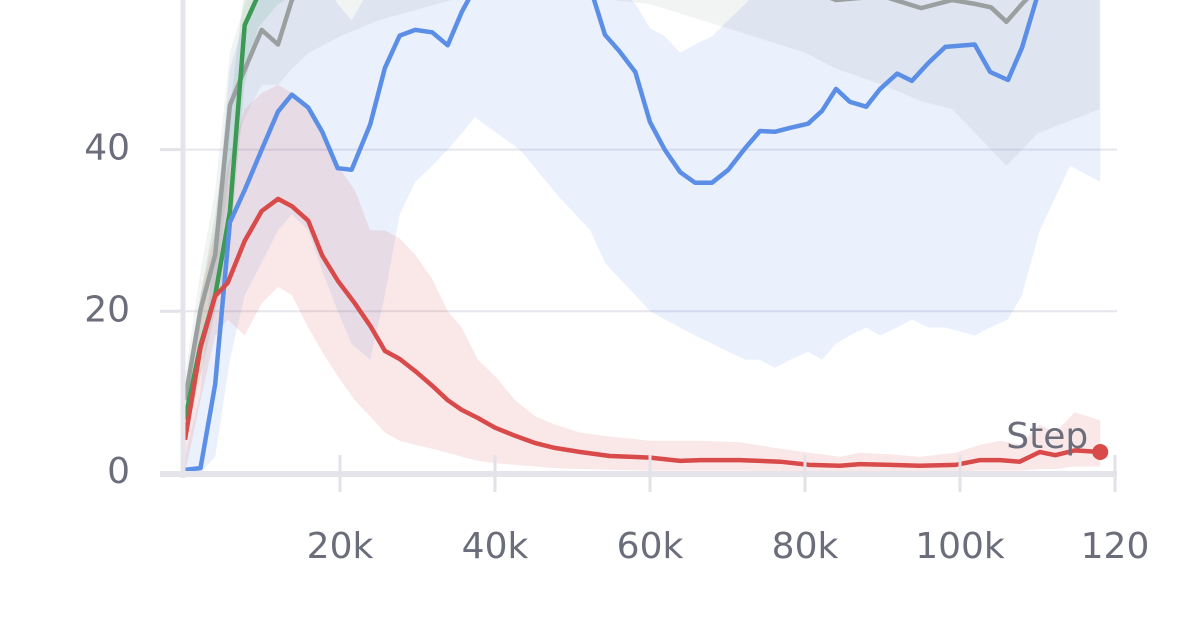 The height and width of the screenshot is (631, 1196). What do you see at coordinates (960, 546) in the screenshot?
I see `x-tick-label: 100k` at bounding box center [960, 546].